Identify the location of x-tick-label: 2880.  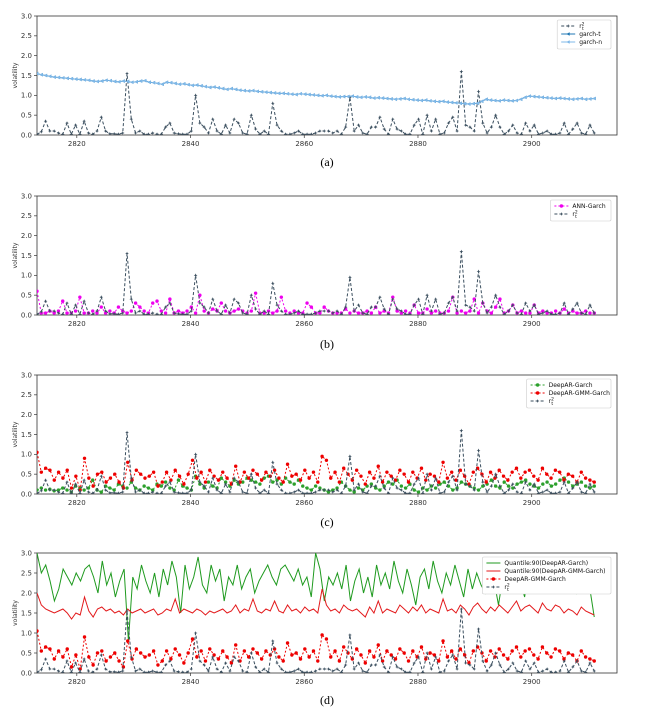
(418, 682).